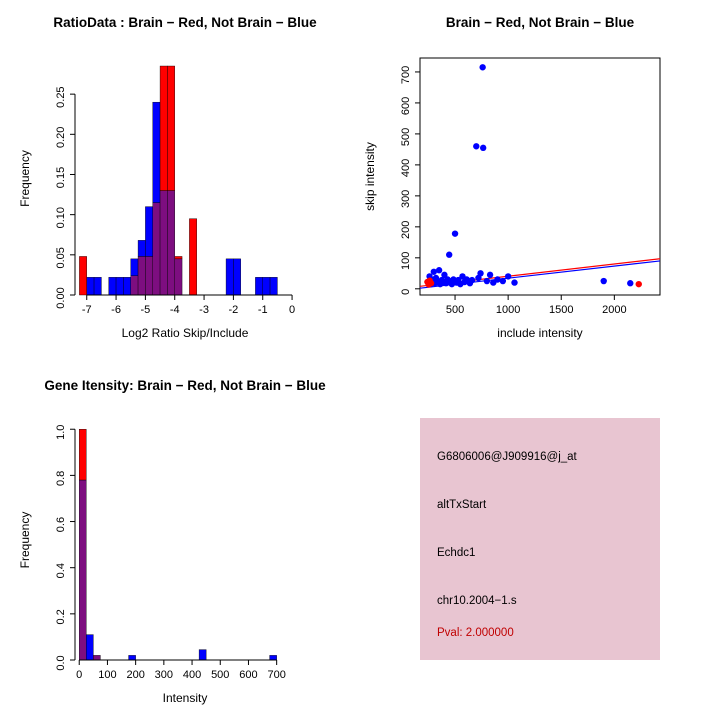 The height and width of the screenshot is (720, 720). I want to click on intensity-scatter-xtick: 1500, so click(561, 310).